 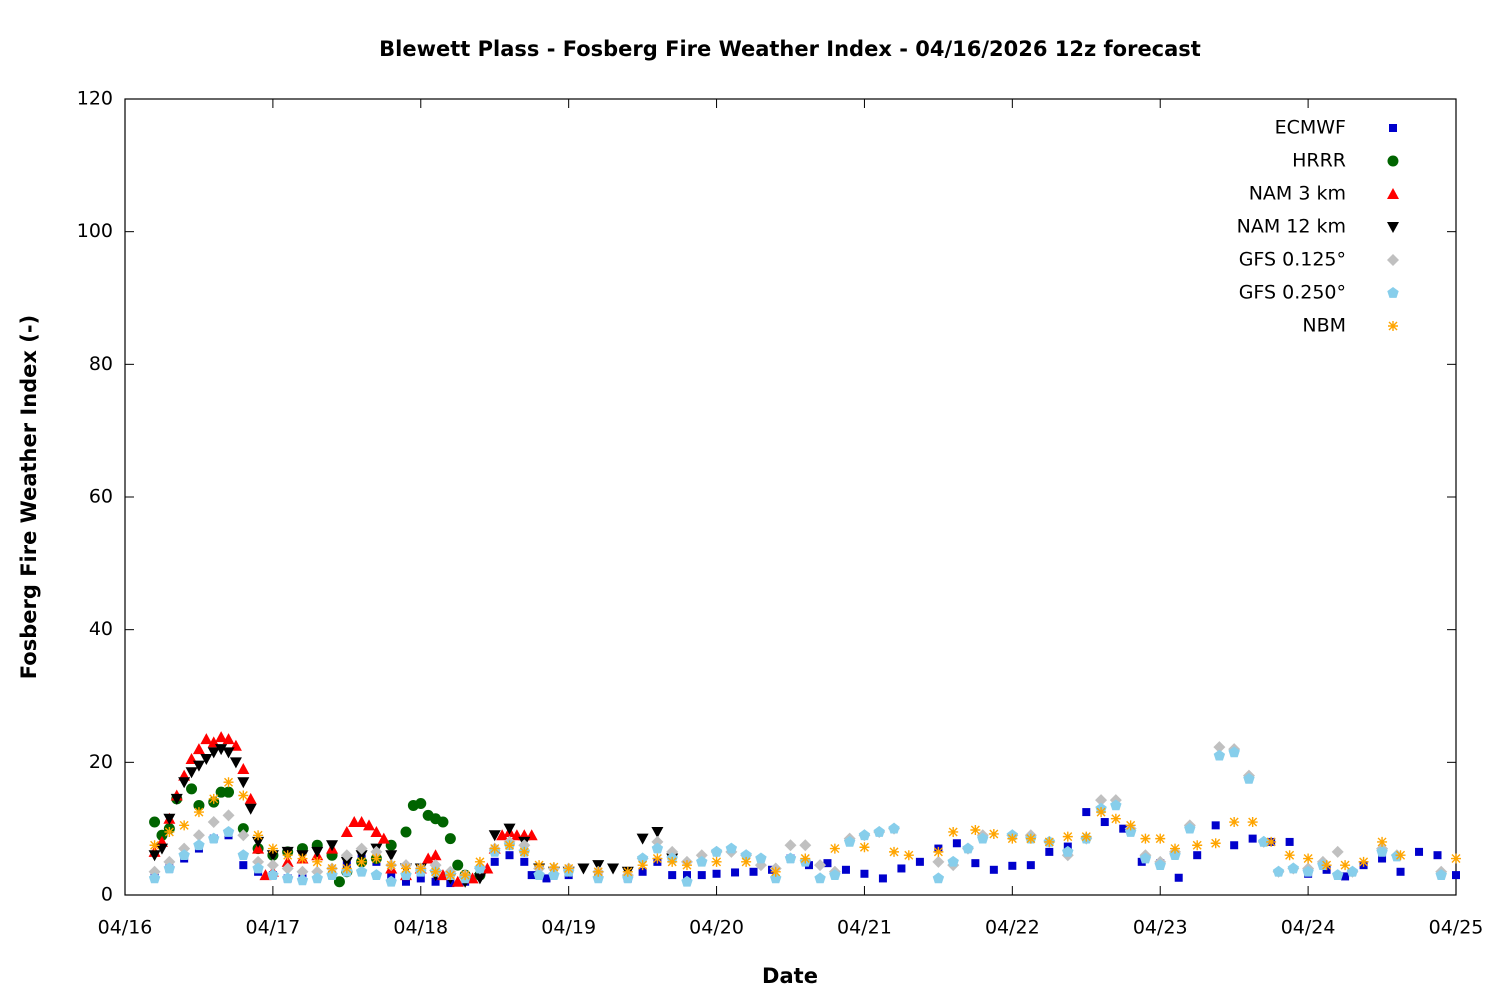 What do you see at coordinates (29, 497) in the screenshot?
I see `y-axis-title: Fosberg Fire Weather Index (-)` at bounding box center [29, 497].